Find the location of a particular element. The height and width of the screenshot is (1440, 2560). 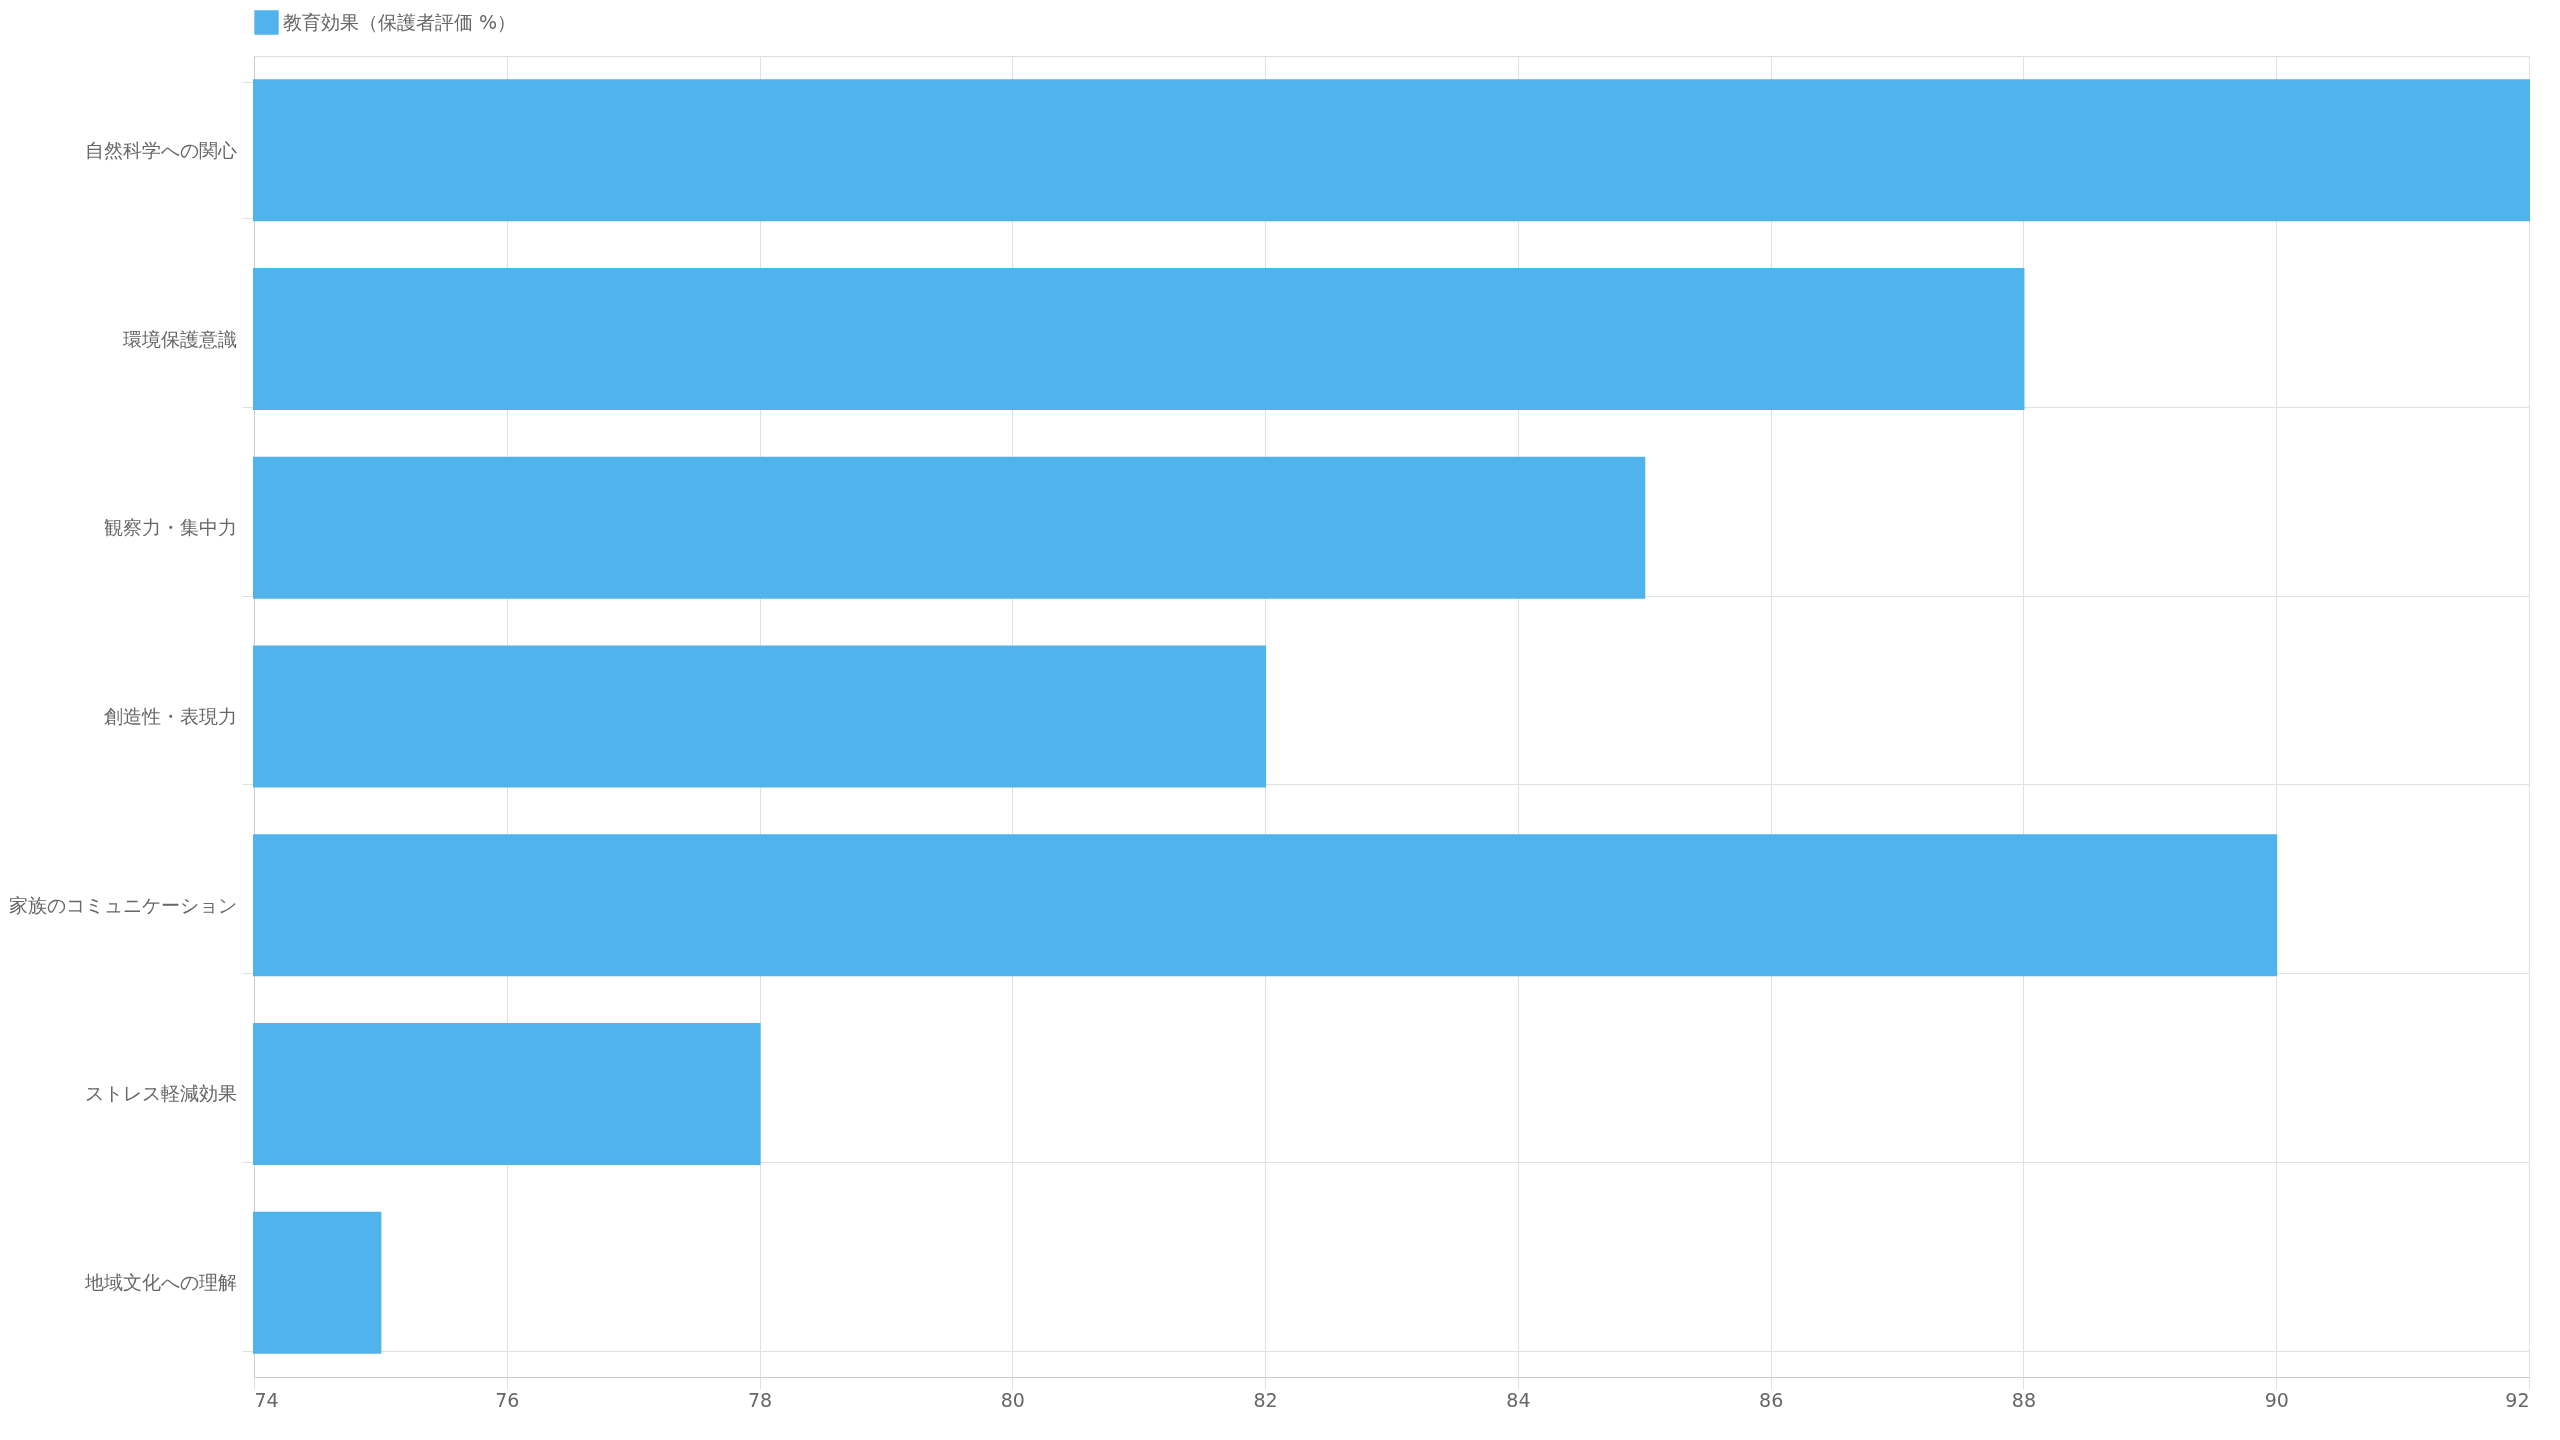

y-tick-label: 観察力・集中力 is located at coordinates (170, 527).